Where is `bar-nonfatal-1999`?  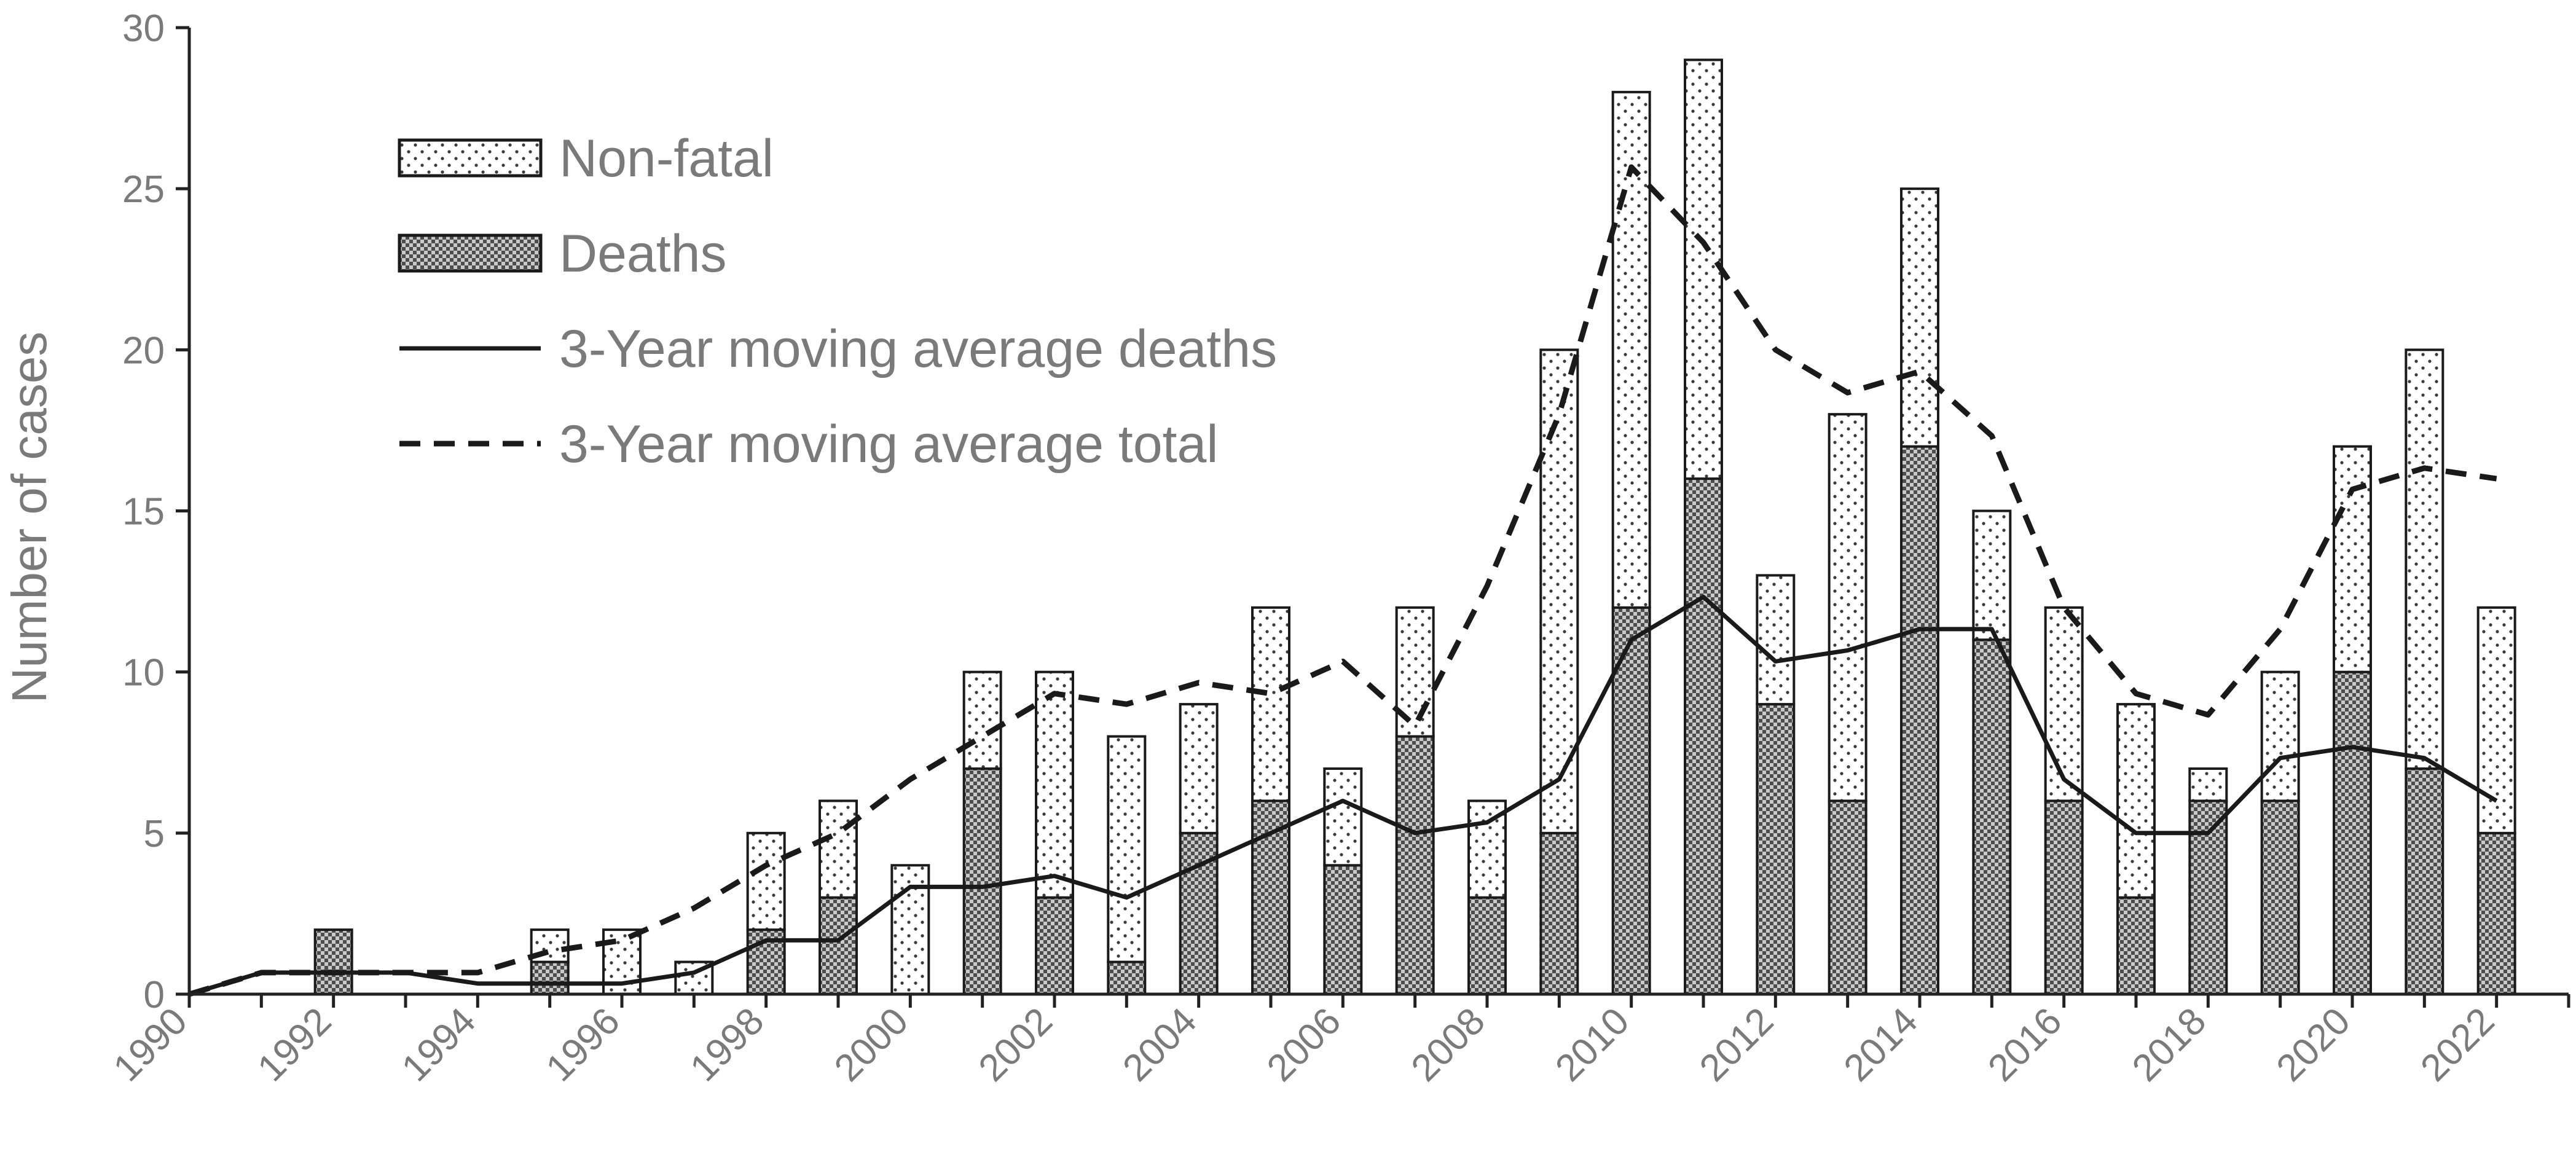
bar-nonfatal-1999 is located at coordinates (838, 849).